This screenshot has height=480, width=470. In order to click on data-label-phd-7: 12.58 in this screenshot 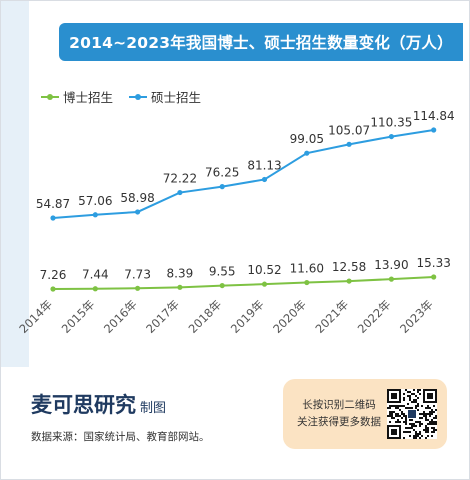, I will do `click(349, 267)`.